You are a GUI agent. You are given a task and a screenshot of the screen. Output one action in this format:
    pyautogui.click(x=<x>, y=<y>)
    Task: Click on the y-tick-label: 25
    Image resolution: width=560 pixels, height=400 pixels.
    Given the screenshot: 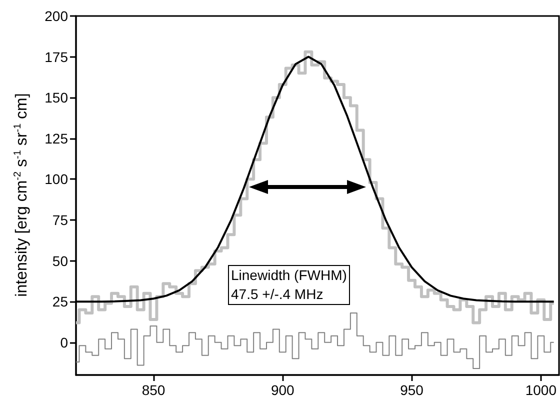 What is the action you would take?
    pyautogui.click(x=60, y=302)
    